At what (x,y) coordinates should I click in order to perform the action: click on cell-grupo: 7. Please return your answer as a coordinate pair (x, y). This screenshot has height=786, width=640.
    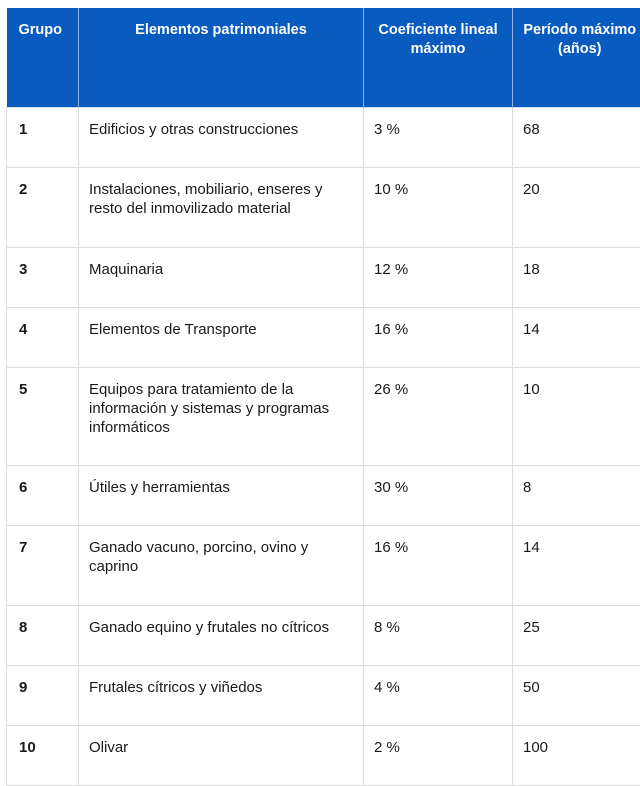
    Looking at the image, I should click on (43, 566).